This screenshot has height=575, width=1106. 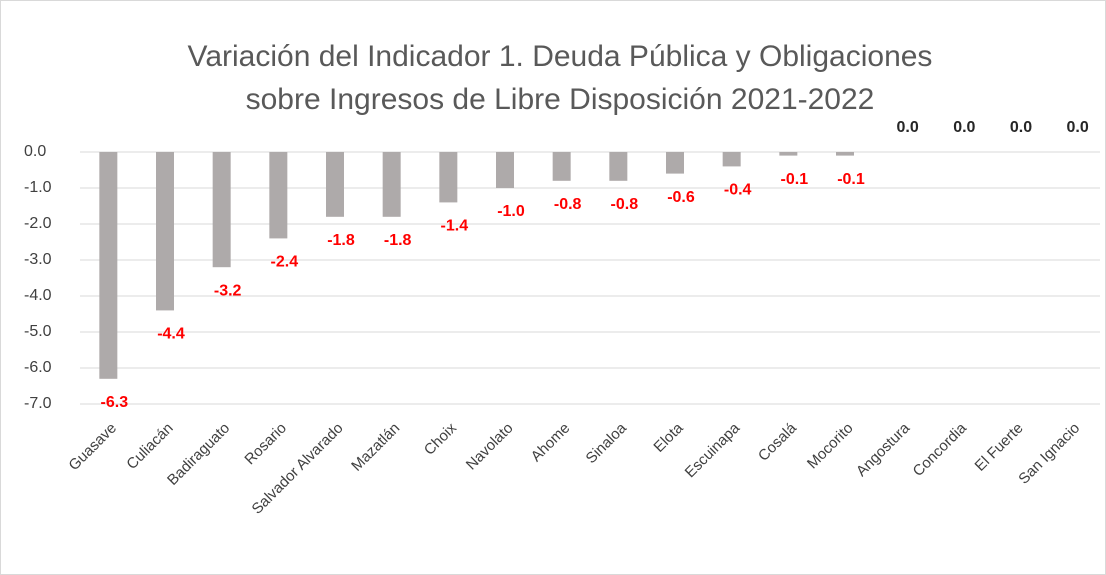 I want to click on value-label: -0.6, so click(x=681, y=197).